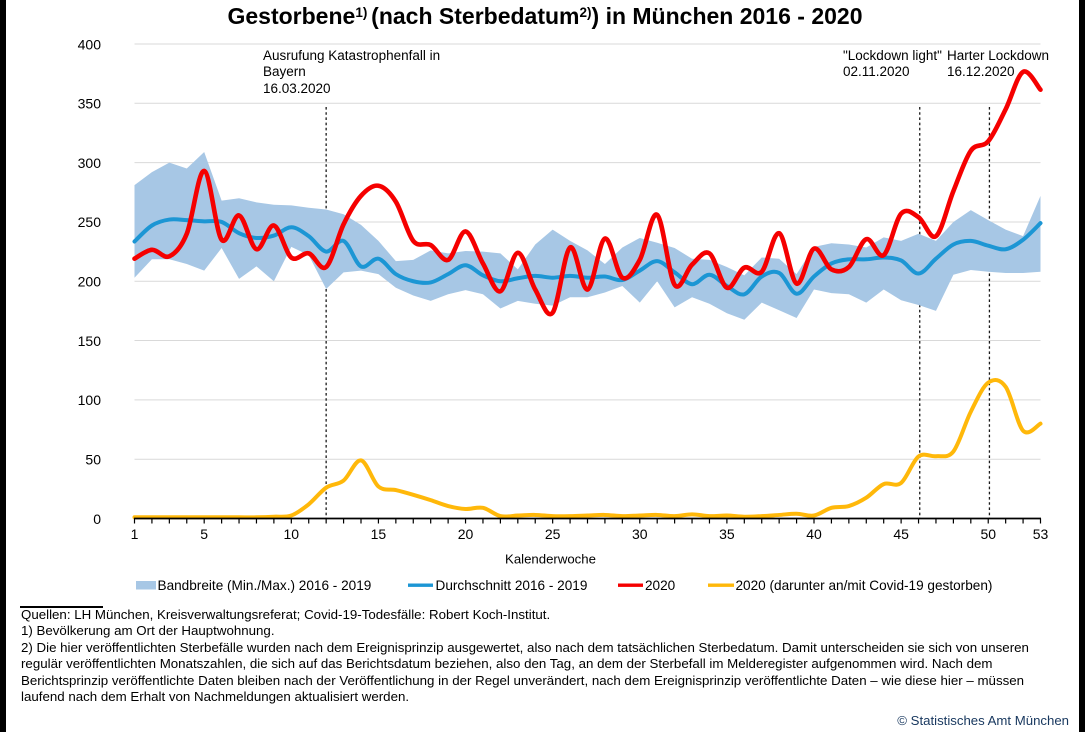 This screenshot has height=732, width=1085. I want to click on svg-text: 10, so click(292, 534).